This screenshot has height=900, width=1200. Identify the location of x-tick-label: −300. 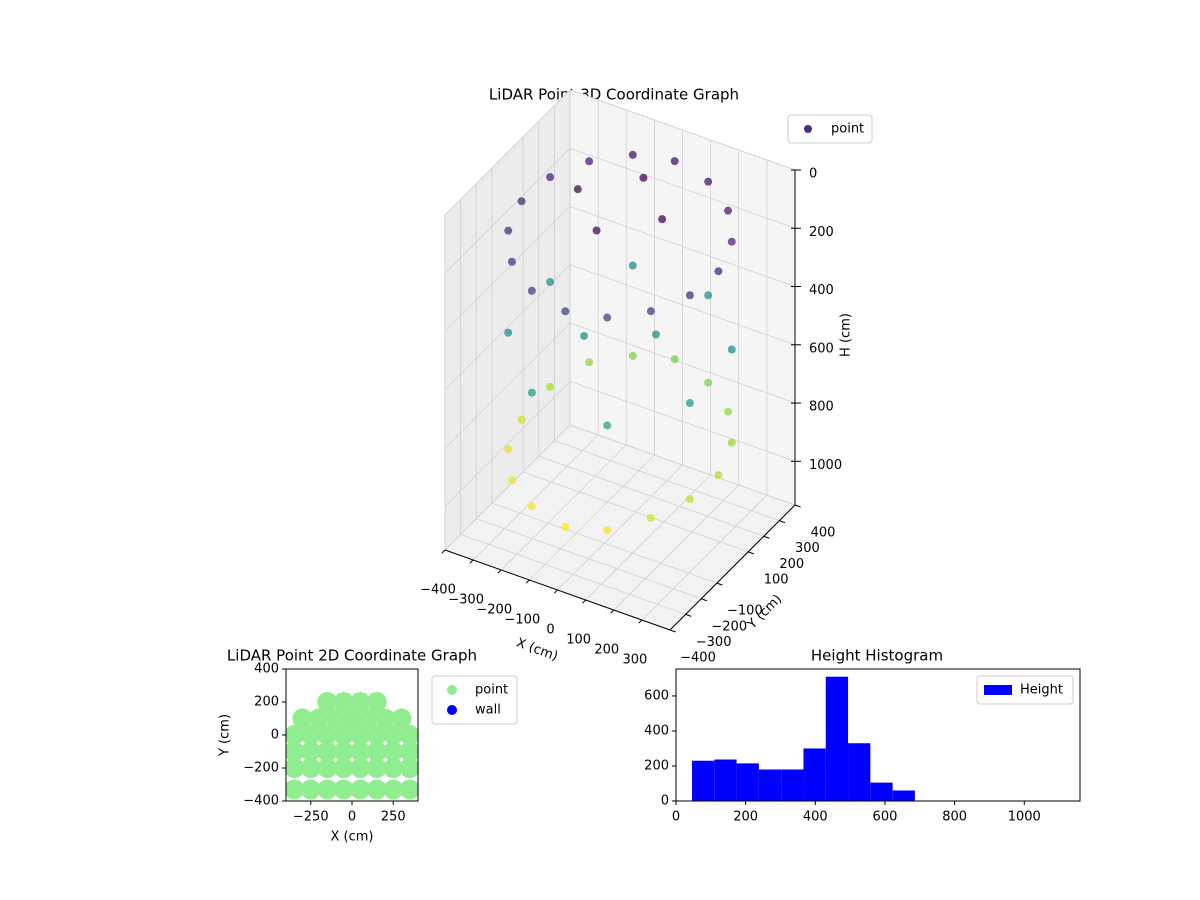
(466, 600).